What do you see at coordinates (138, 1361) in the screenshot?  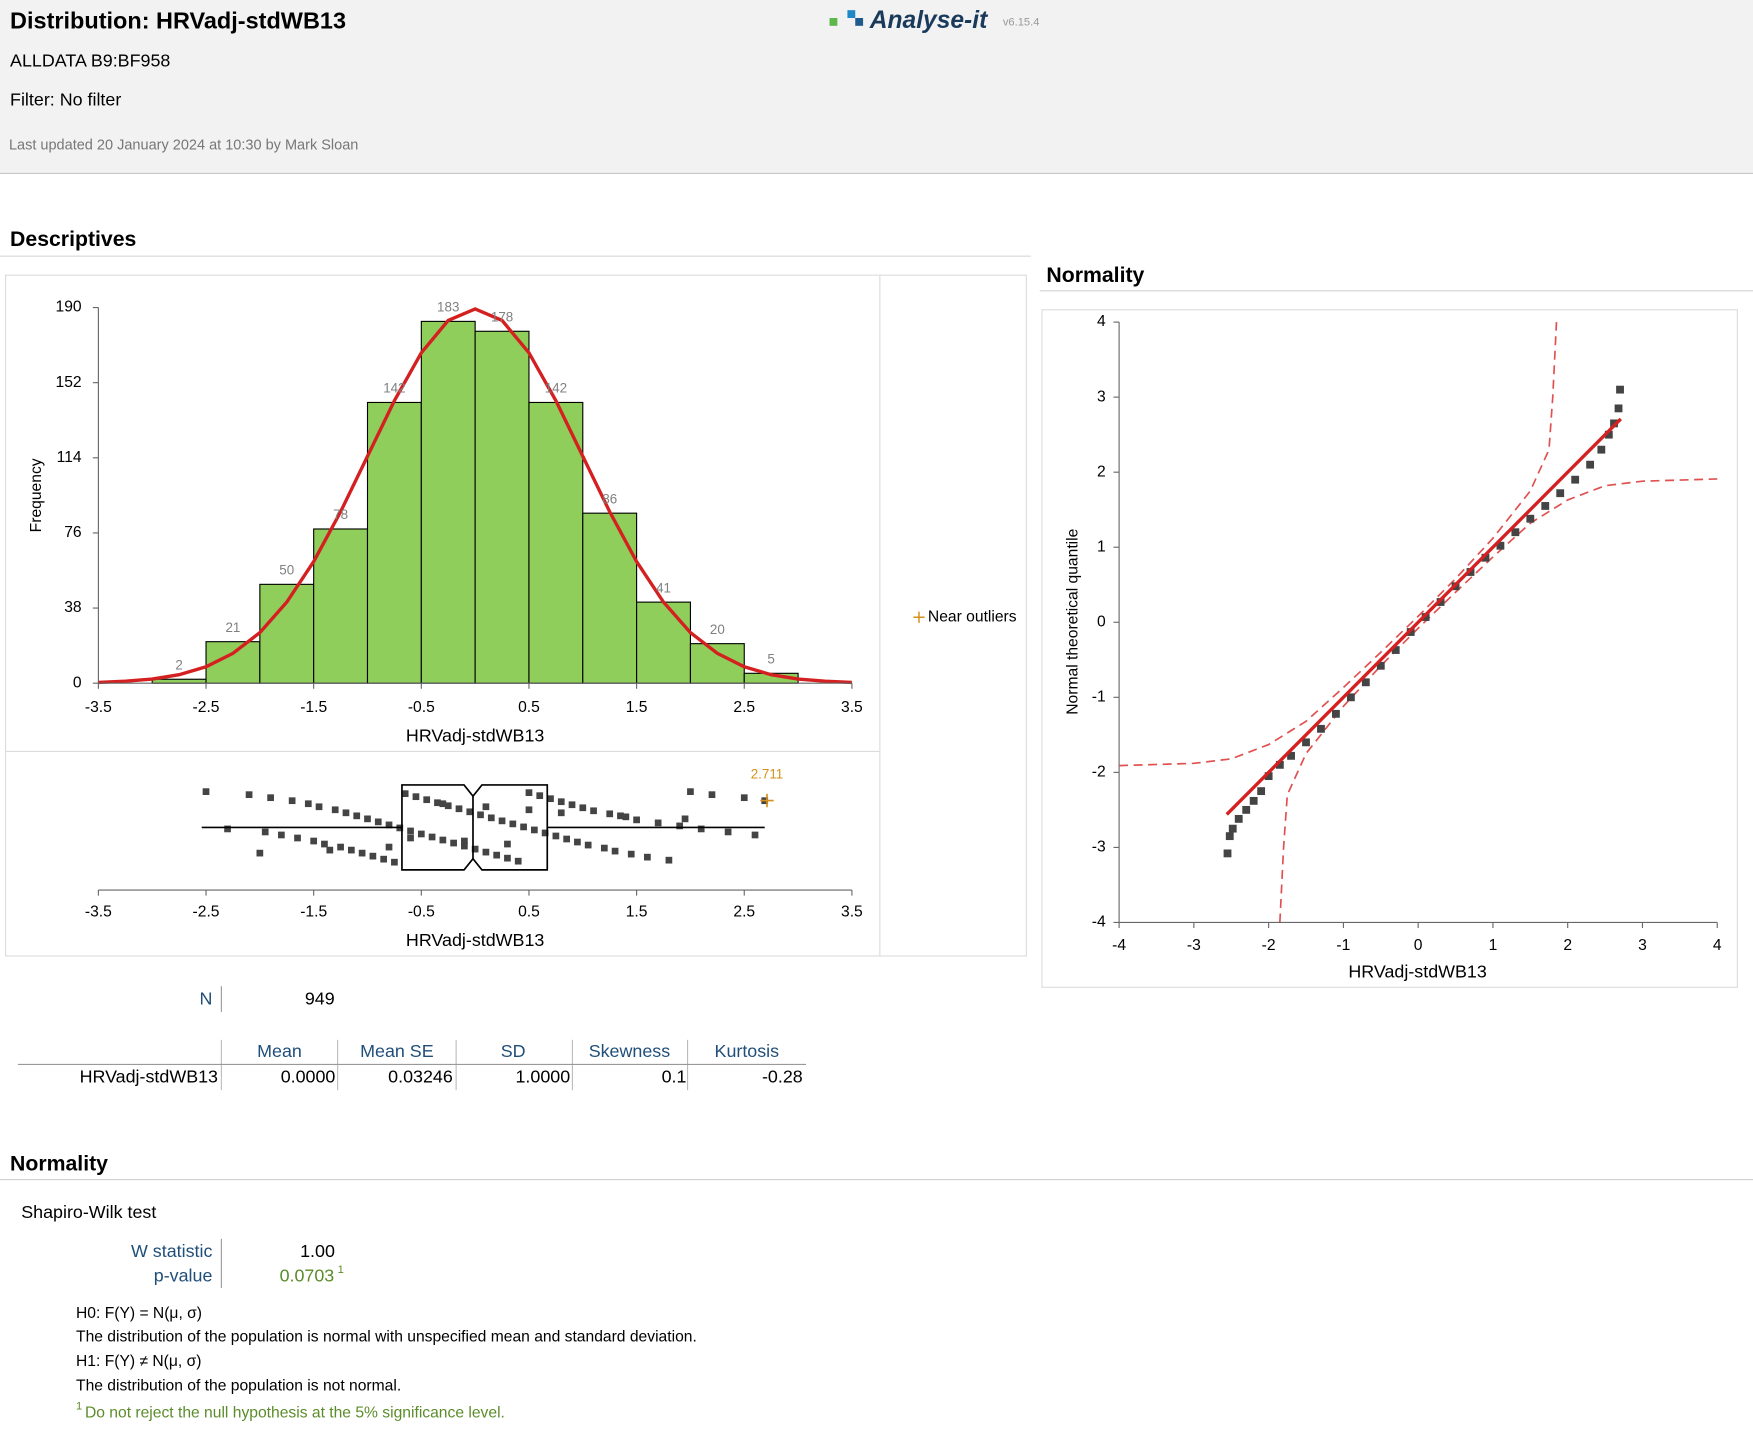 I see `h1: H1: F(Y) ≠ N(μ, σ)` at bounding box center [138, 1361].